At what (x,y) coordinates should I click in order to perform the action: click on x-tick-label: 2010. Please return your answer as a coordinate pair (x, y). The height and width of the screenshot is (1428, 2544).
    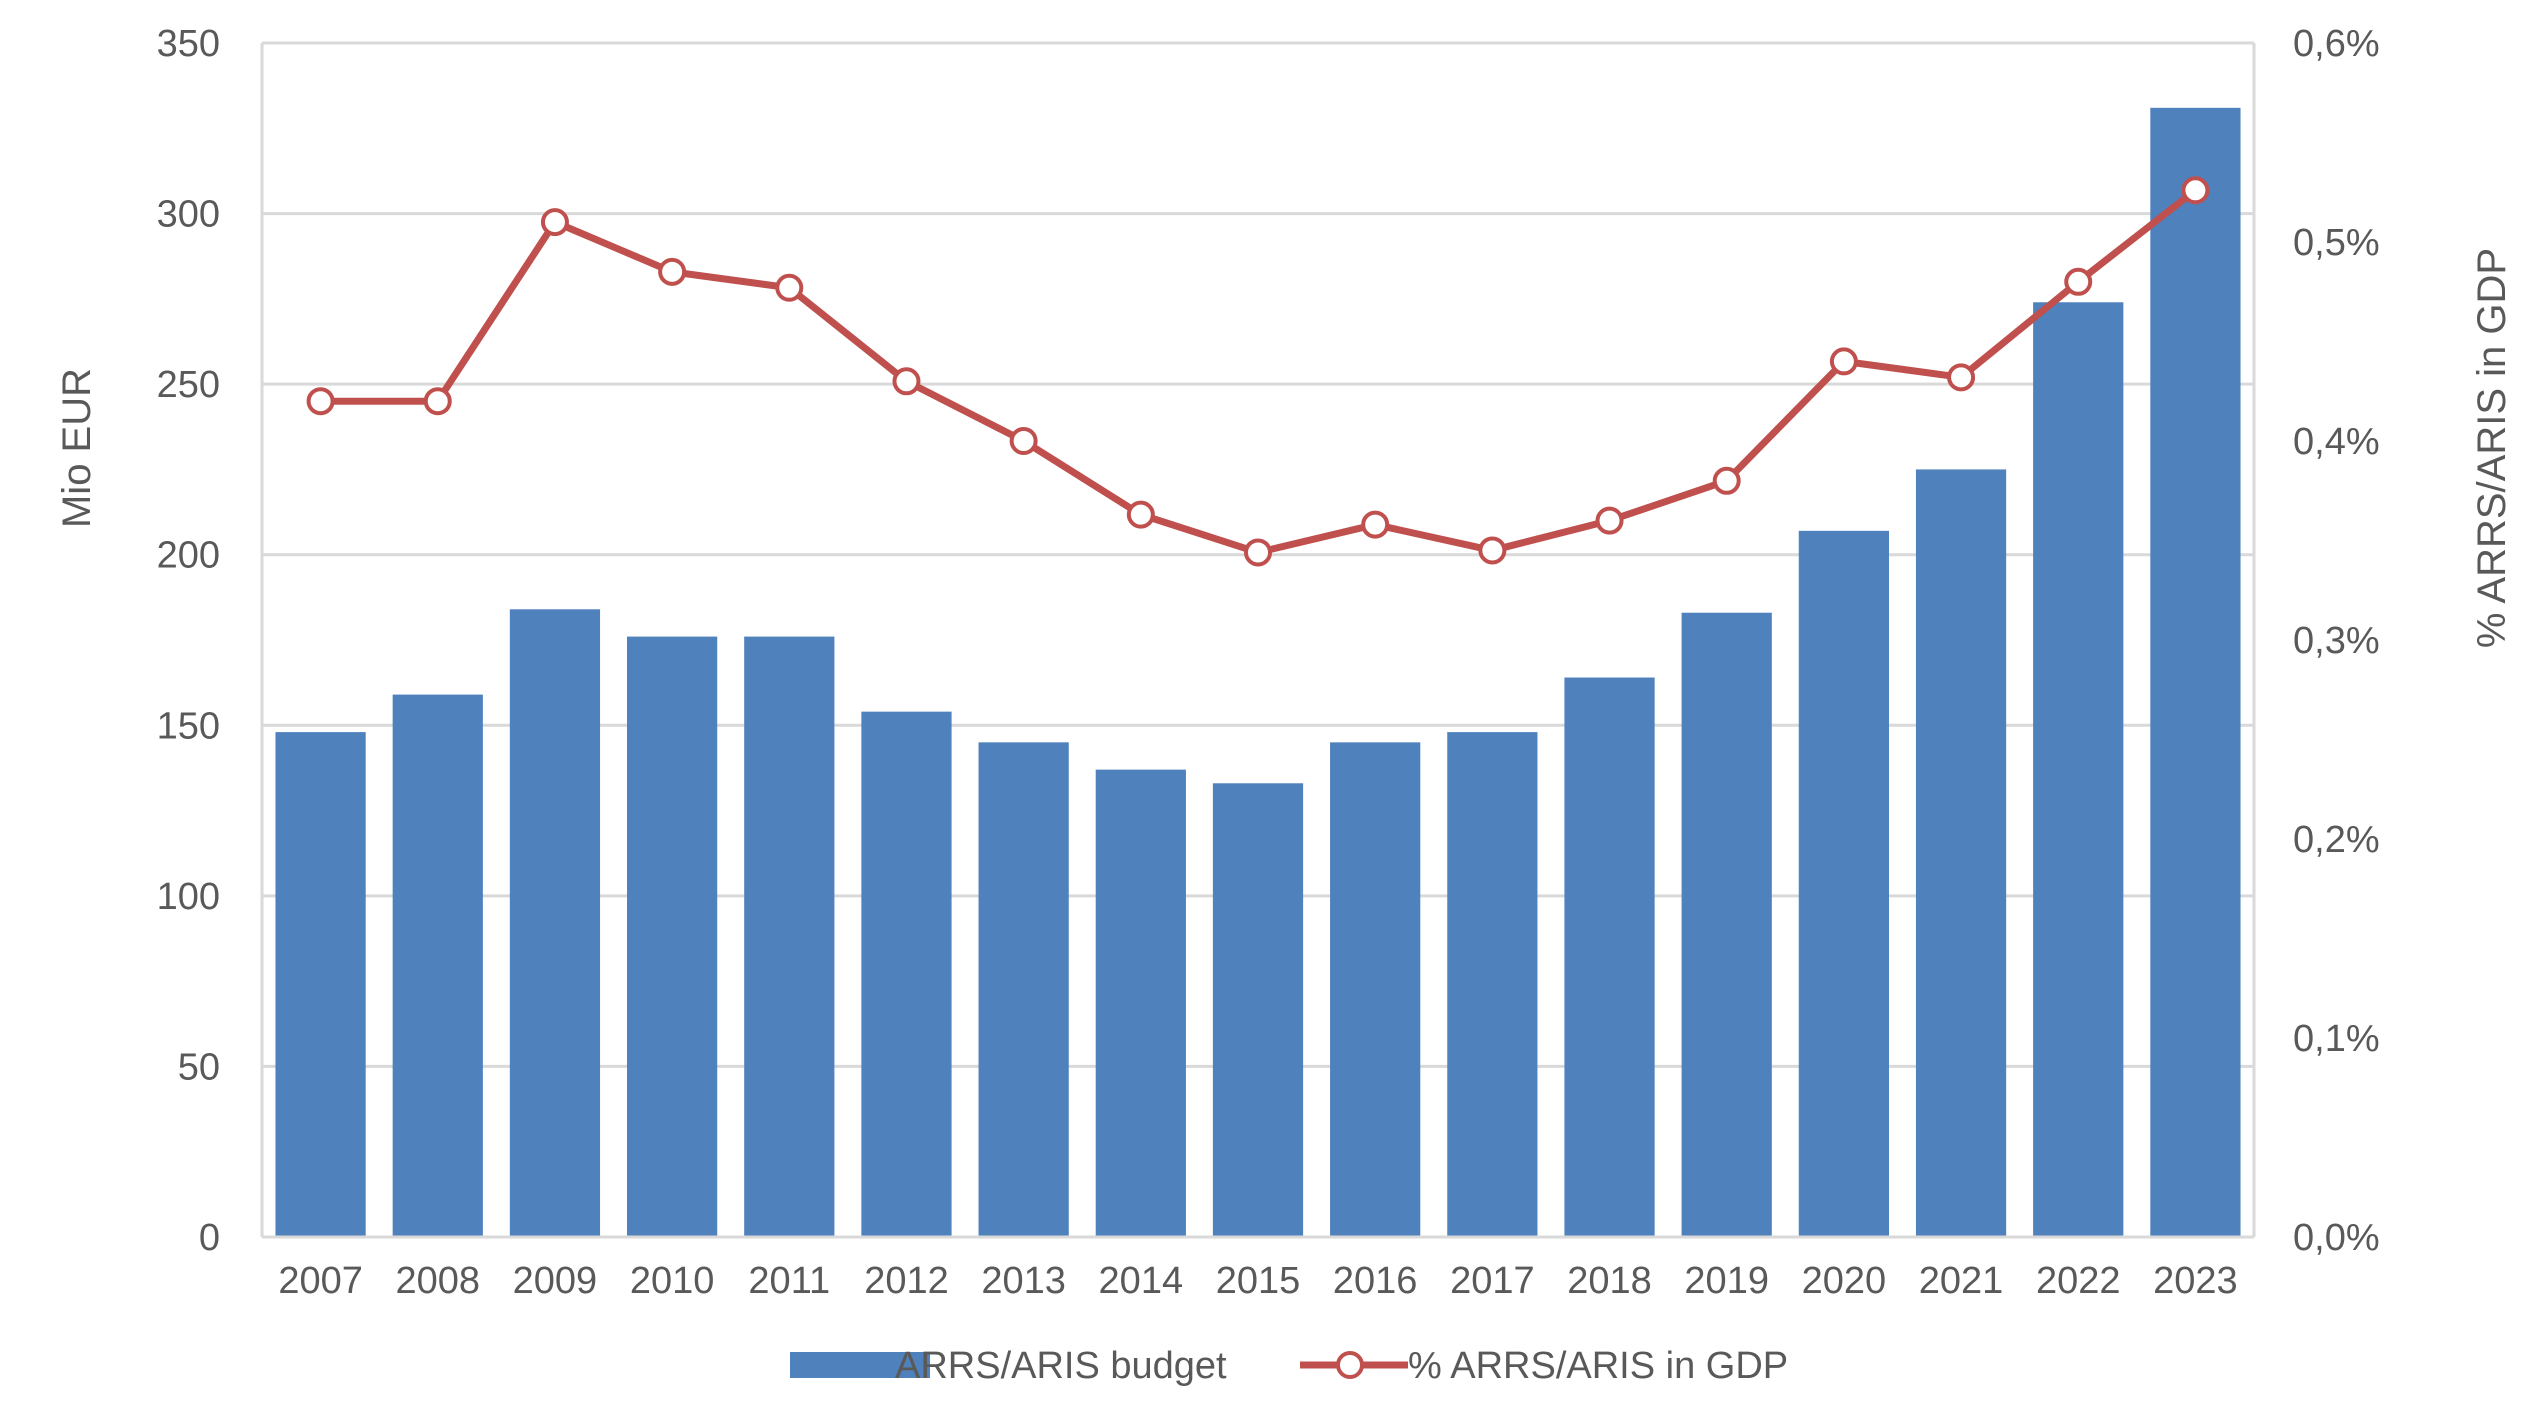
    Looking at the image, I should click on (672, 1281).